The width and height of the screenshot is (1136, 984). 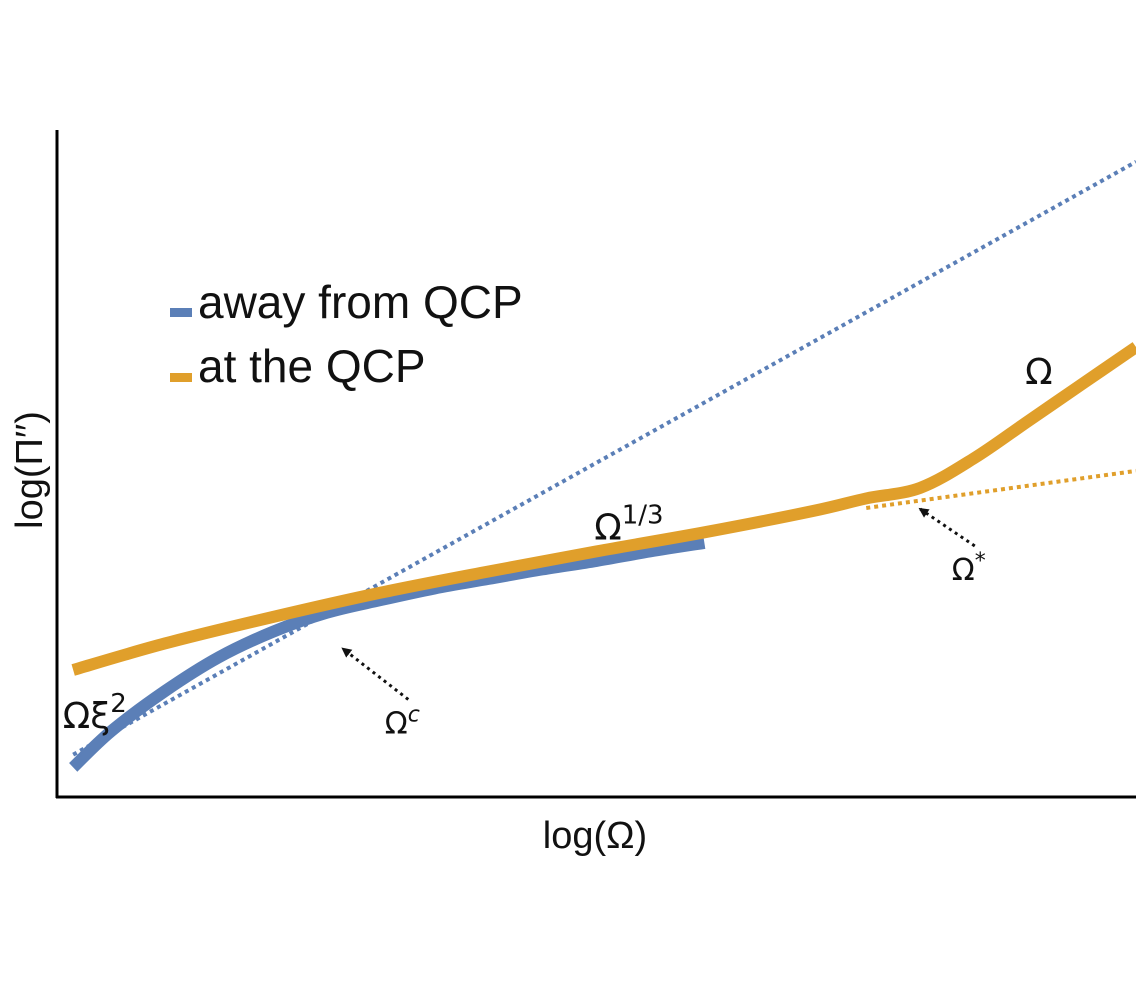 What do you see at coordinates (402, 721) in the screenshot?
I see `annotation-label-3: Ωc` at bounding box center [402, 721].